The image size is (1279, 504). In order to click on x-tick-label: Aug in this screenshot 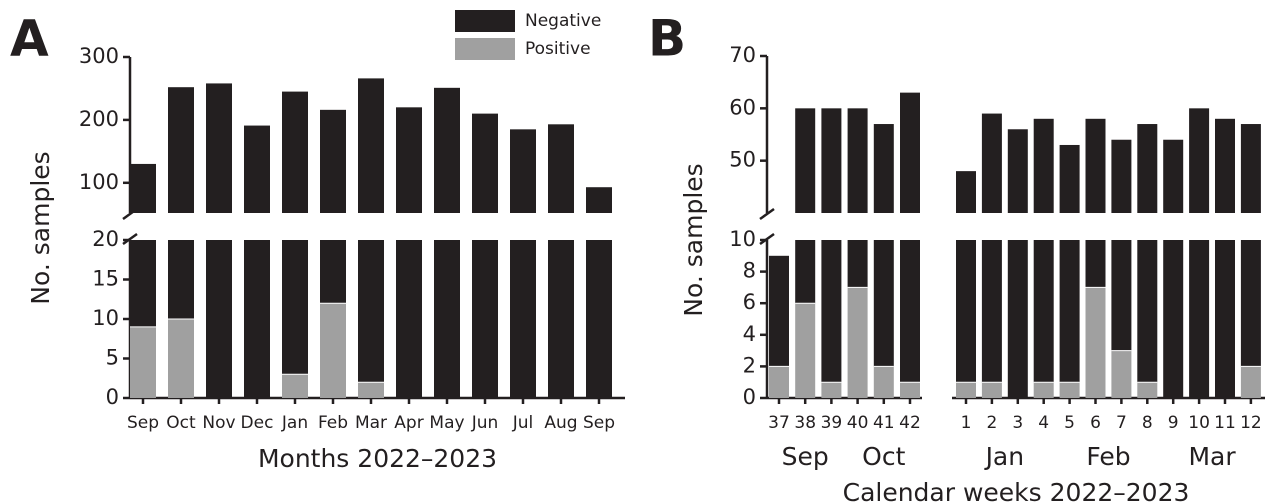, I will do `click(560, 423)`.